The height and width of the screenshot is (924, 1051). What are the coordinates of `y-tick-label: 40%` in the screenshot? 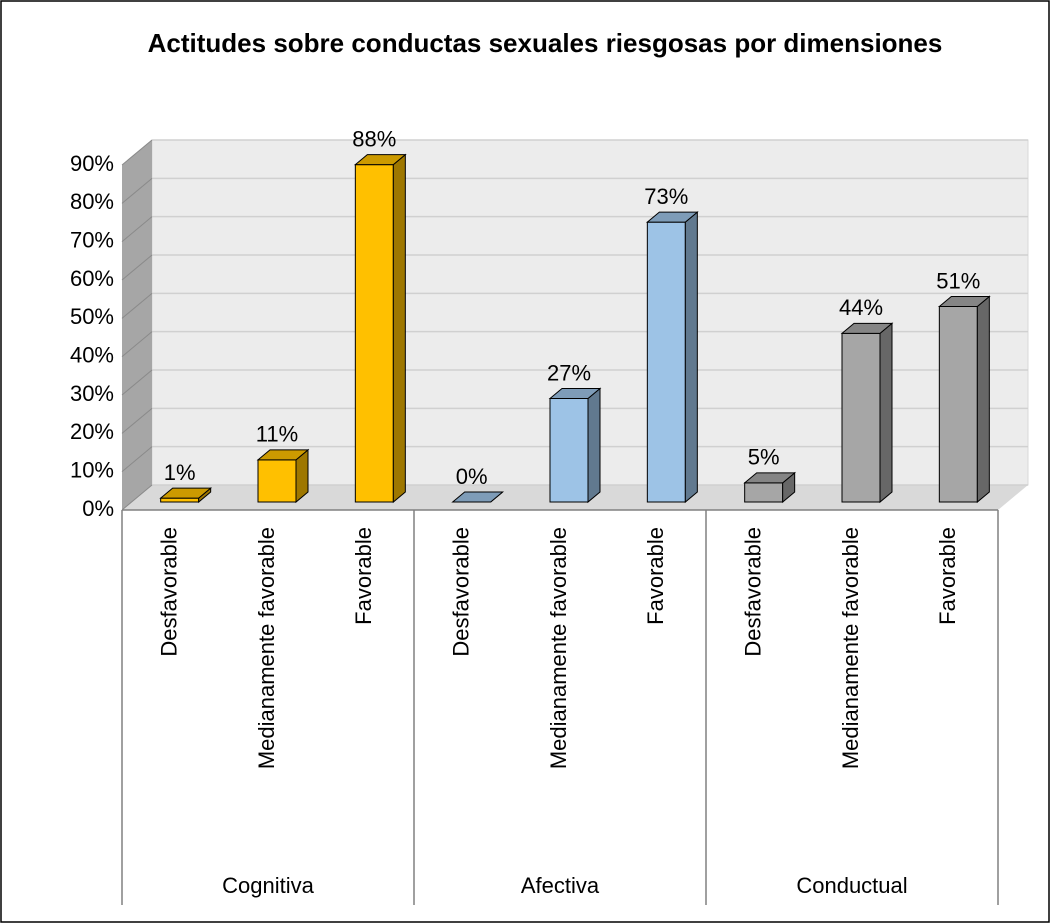 It's located at (92, 354).